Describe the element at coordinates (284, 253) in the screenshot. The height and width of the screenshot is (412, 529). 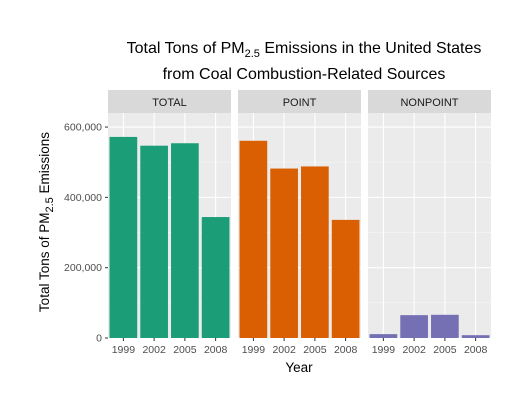
I see `bar-point-2002` at that location.